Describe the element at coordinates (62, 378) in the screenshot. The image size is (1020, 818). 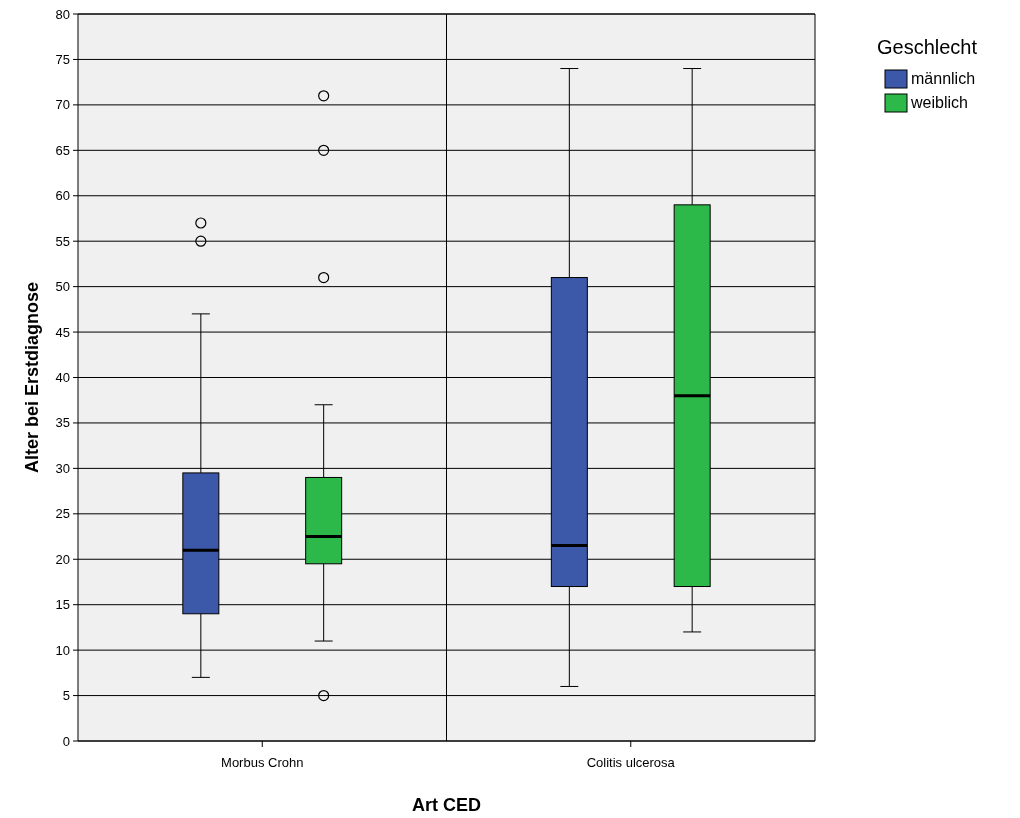
I see `y-tick-label: 40` at that location.